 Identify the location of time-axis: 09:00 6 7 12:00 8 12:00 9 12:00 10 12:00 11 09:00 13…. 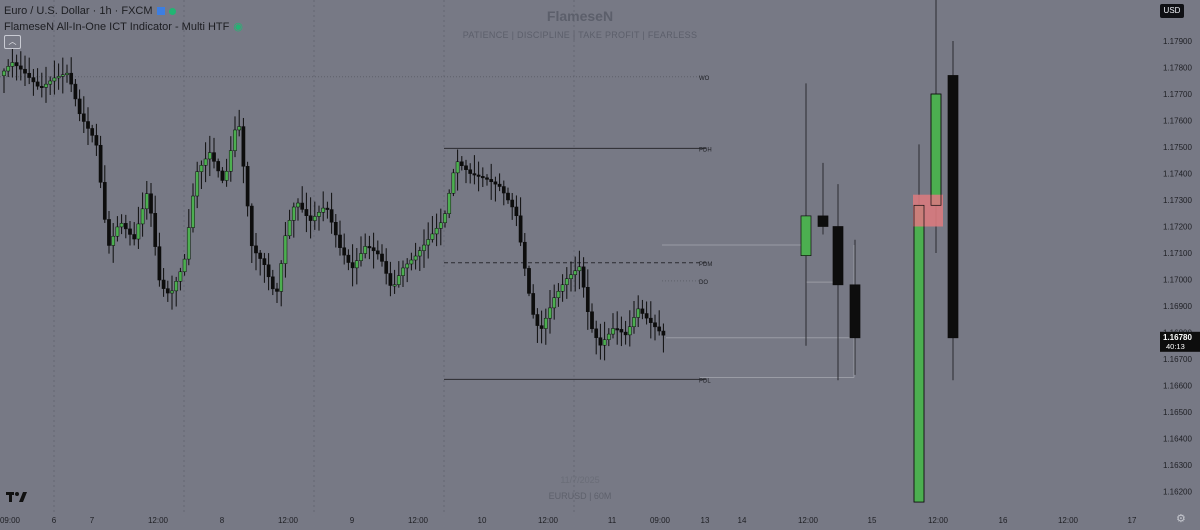
(600, 521).